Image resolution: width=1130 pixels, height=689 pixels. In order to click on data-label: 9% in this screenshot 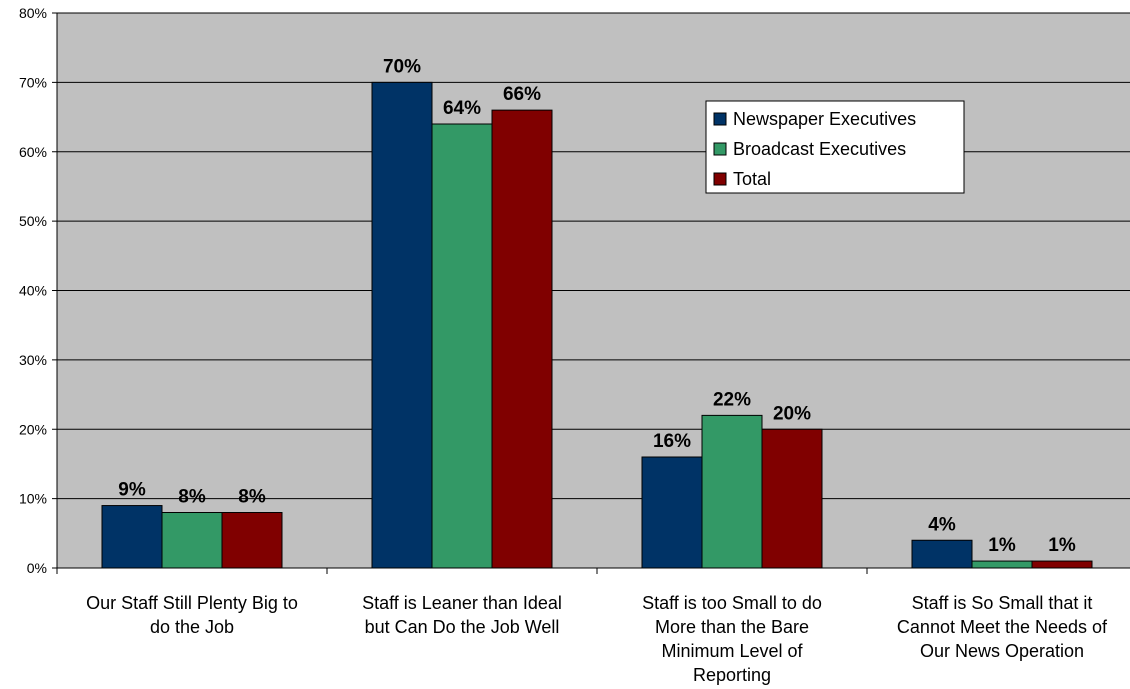, I will do `click(132, 490)`.